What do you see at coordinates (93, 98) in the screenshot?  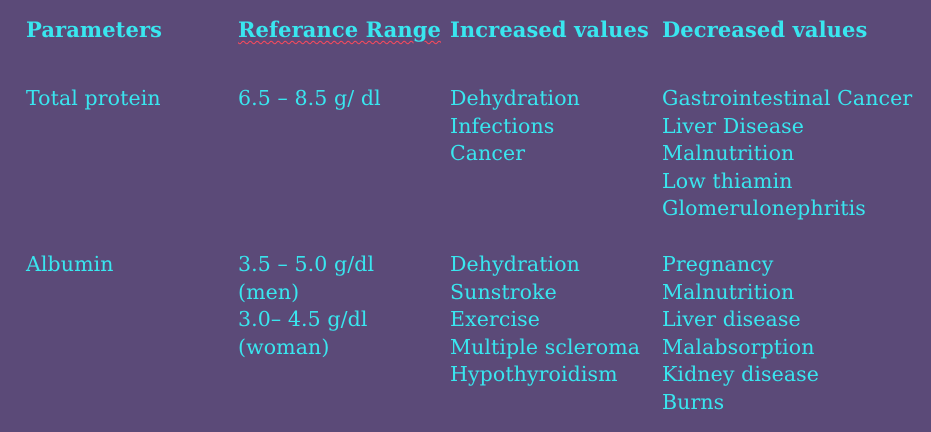 I see `parameter-total-protein: Total protein` at bounding box center [93, 98].